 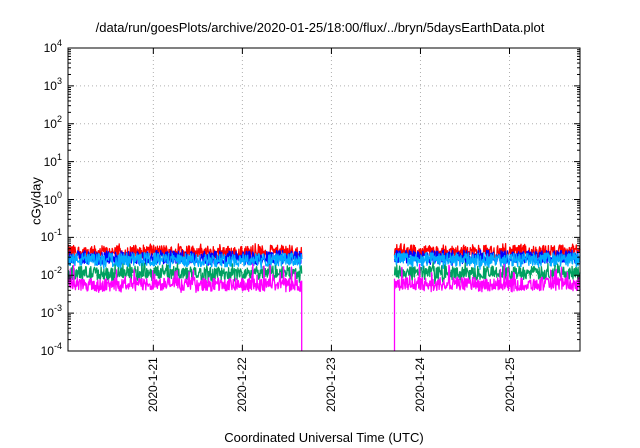 I want to click on y-tick-exponent: 0, so click(x=59, y=194).